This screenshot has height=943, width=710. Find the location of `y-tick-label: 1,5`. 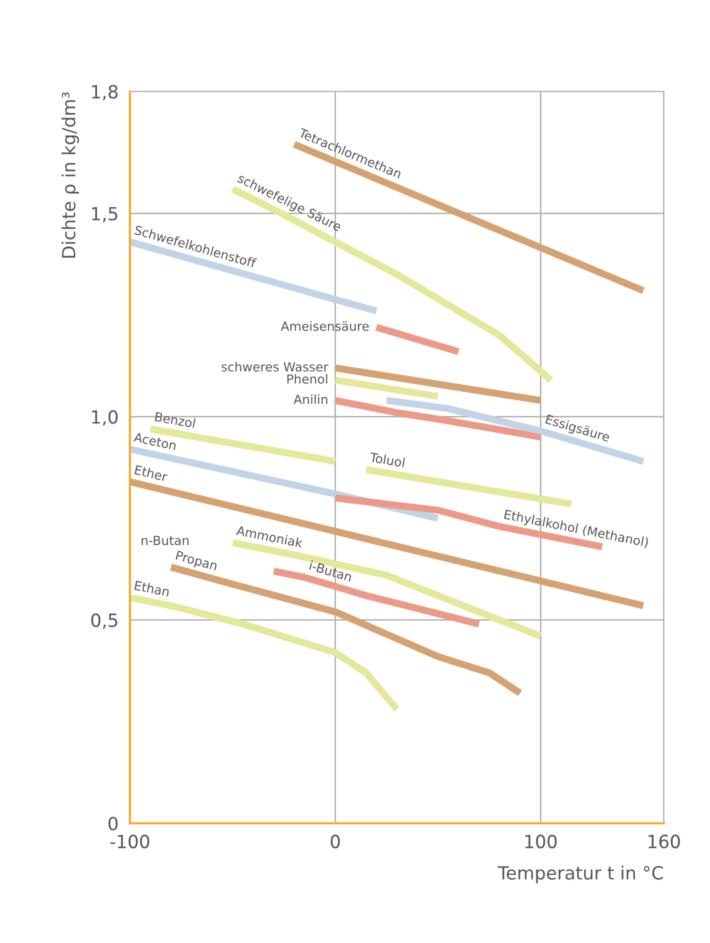

y-tick-label: 1,5 is located at coordinates (105, 214).